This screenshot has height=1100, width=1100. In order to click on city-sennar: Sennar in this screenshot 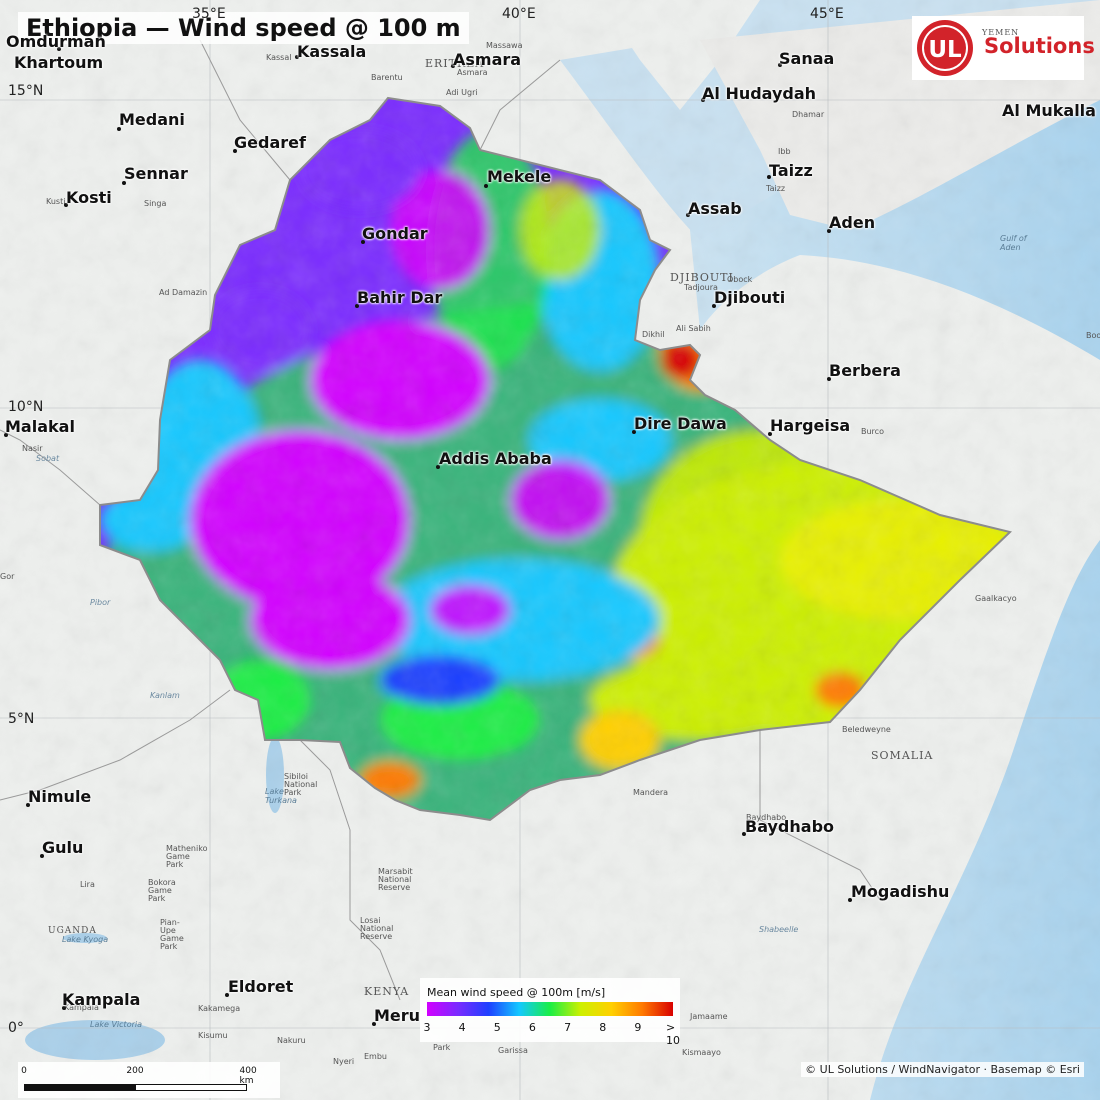, I will do `click(156, 173)`.